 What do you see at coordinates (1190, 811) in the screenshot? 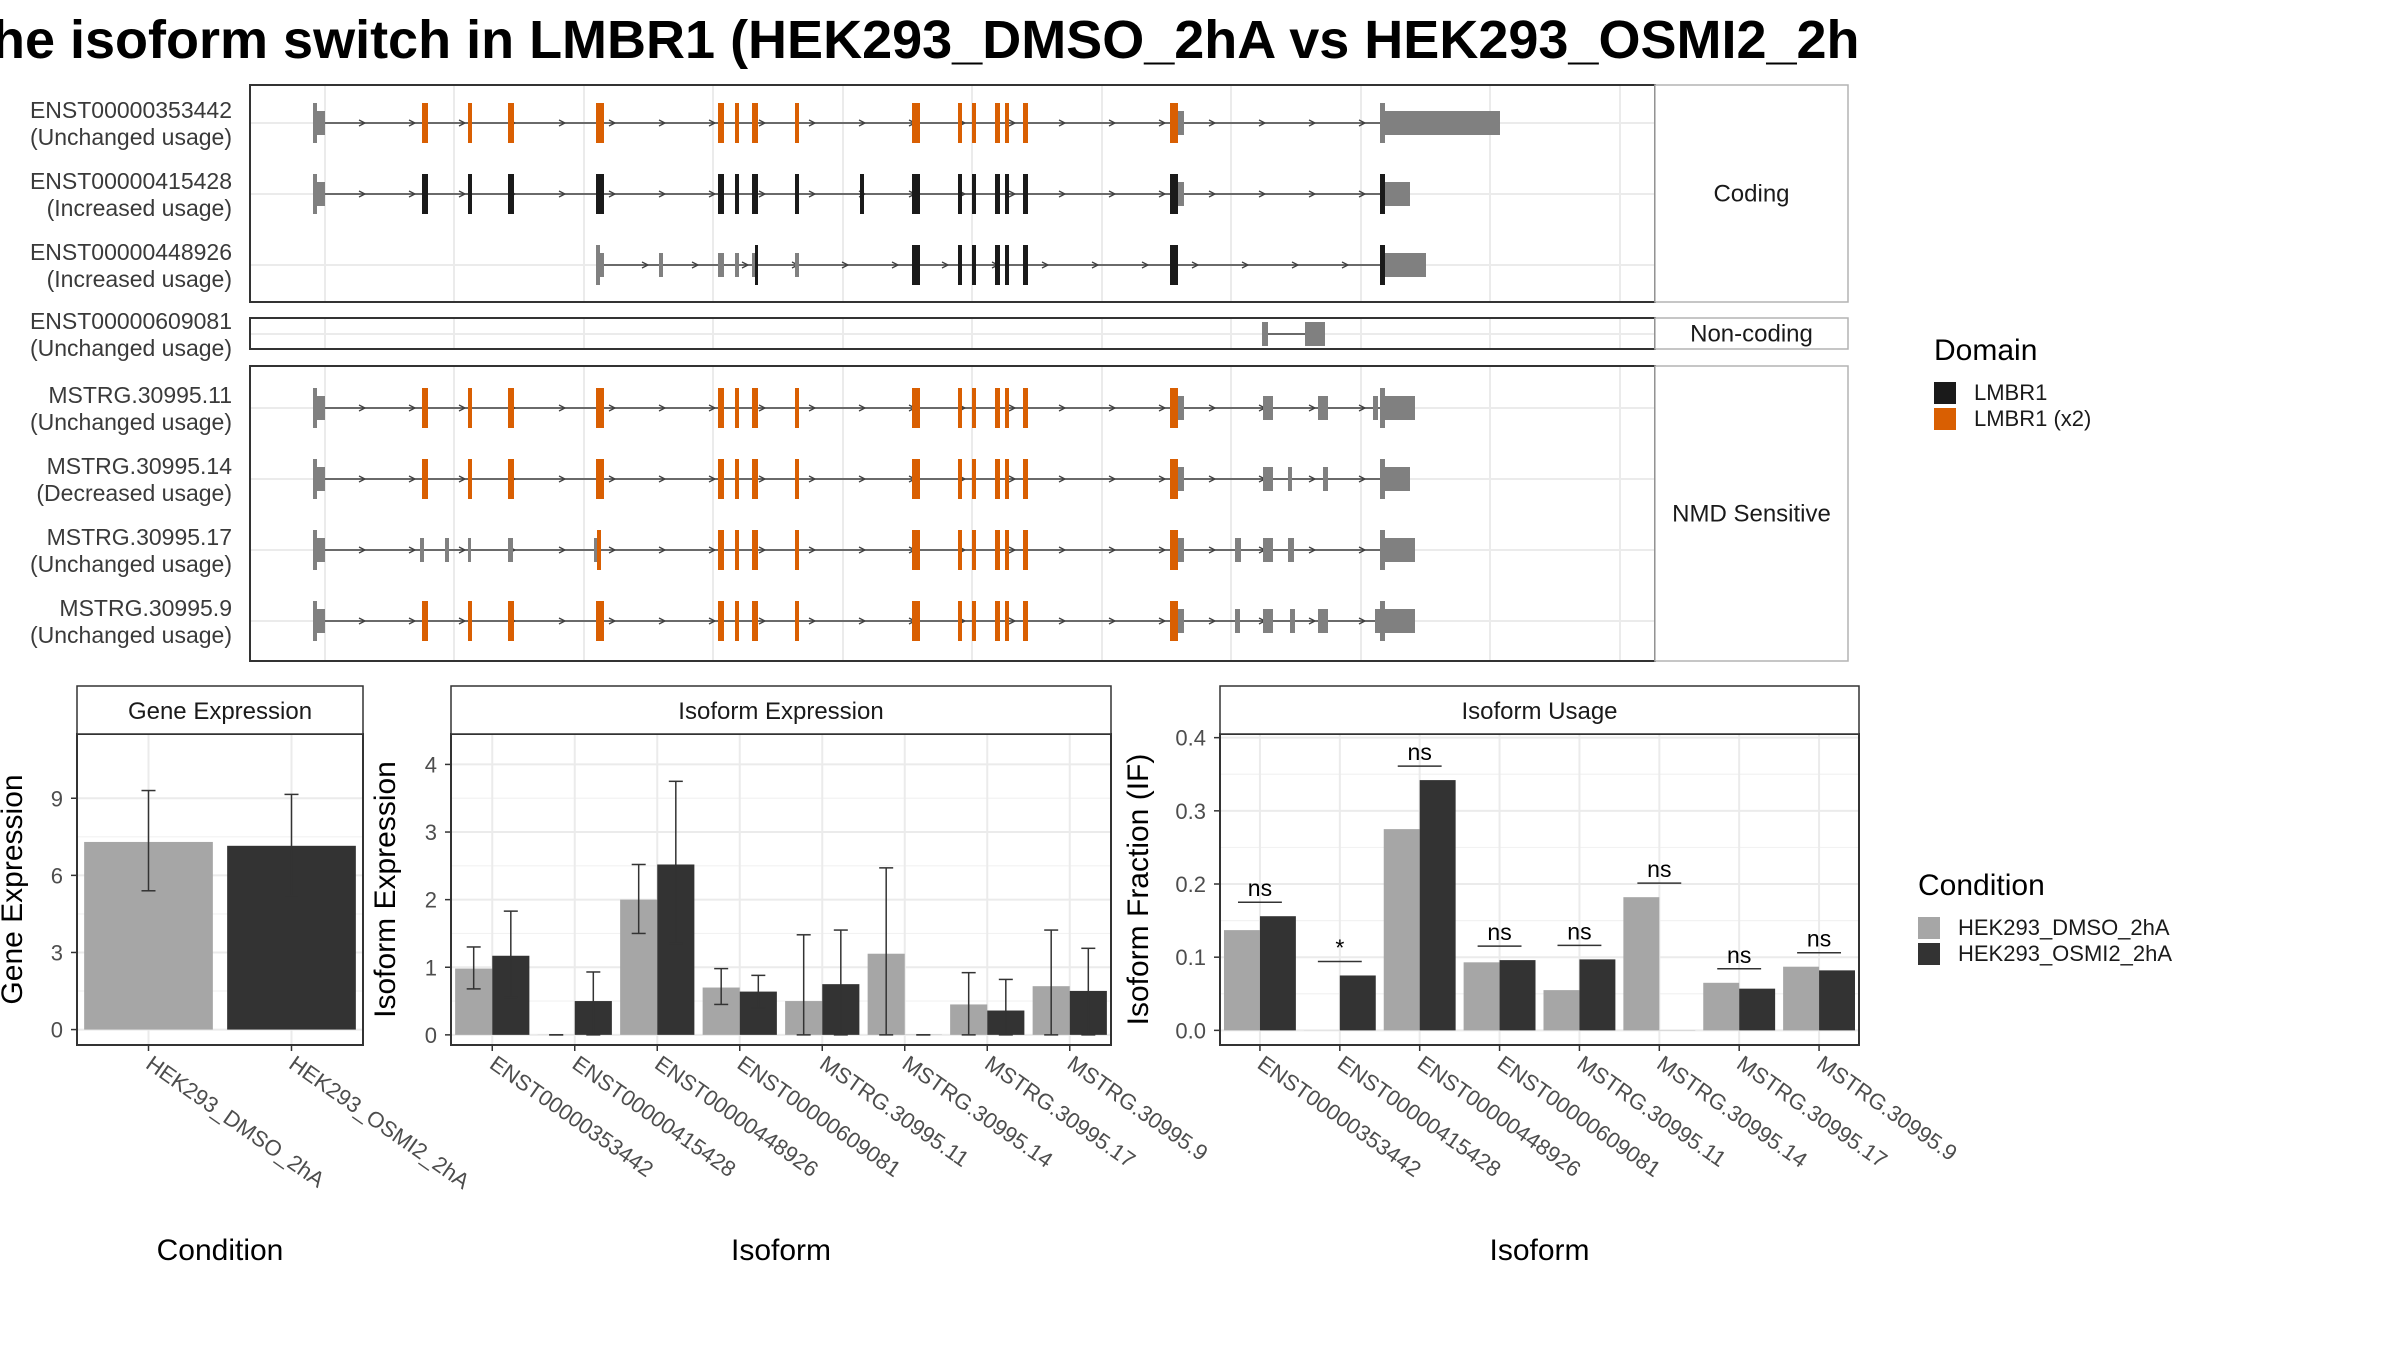
I see `y-tick-label: 0.3` at bounding box center [1190, 811].